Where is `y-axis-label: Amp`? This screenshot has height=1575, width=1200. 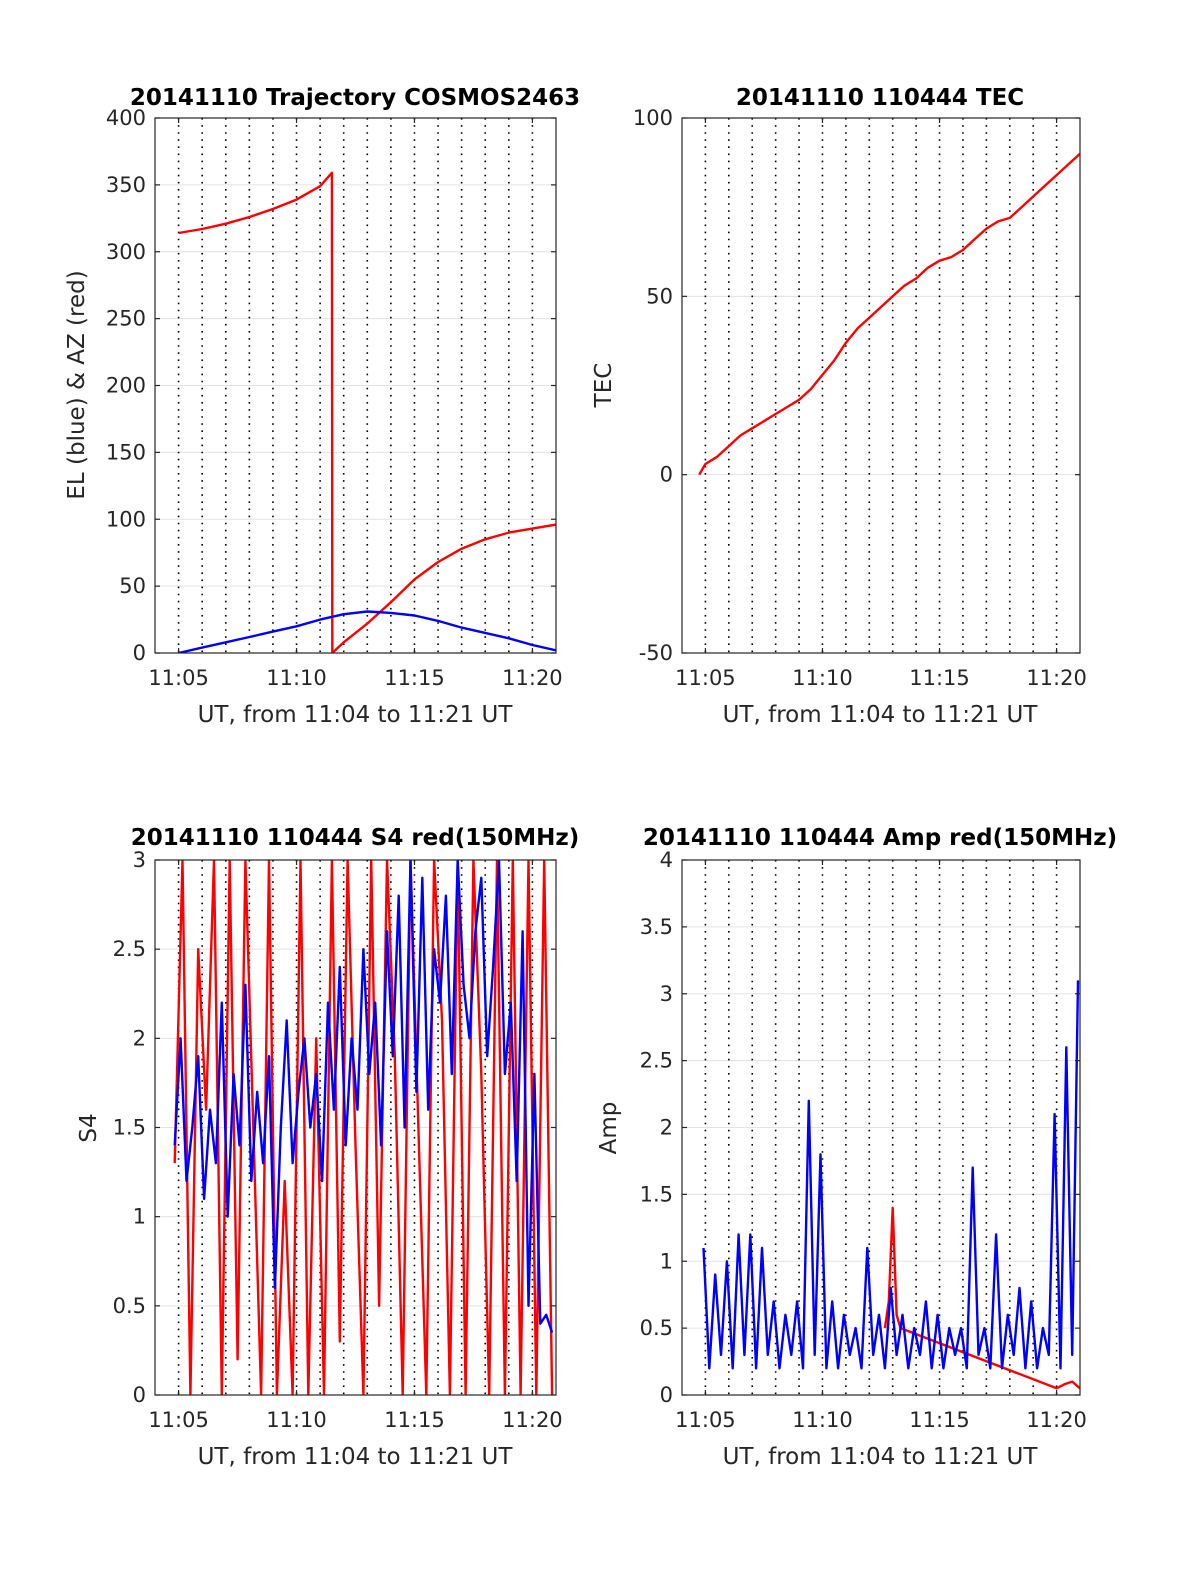
y-axis-label: Amp is located at coordinates (609, 1128).